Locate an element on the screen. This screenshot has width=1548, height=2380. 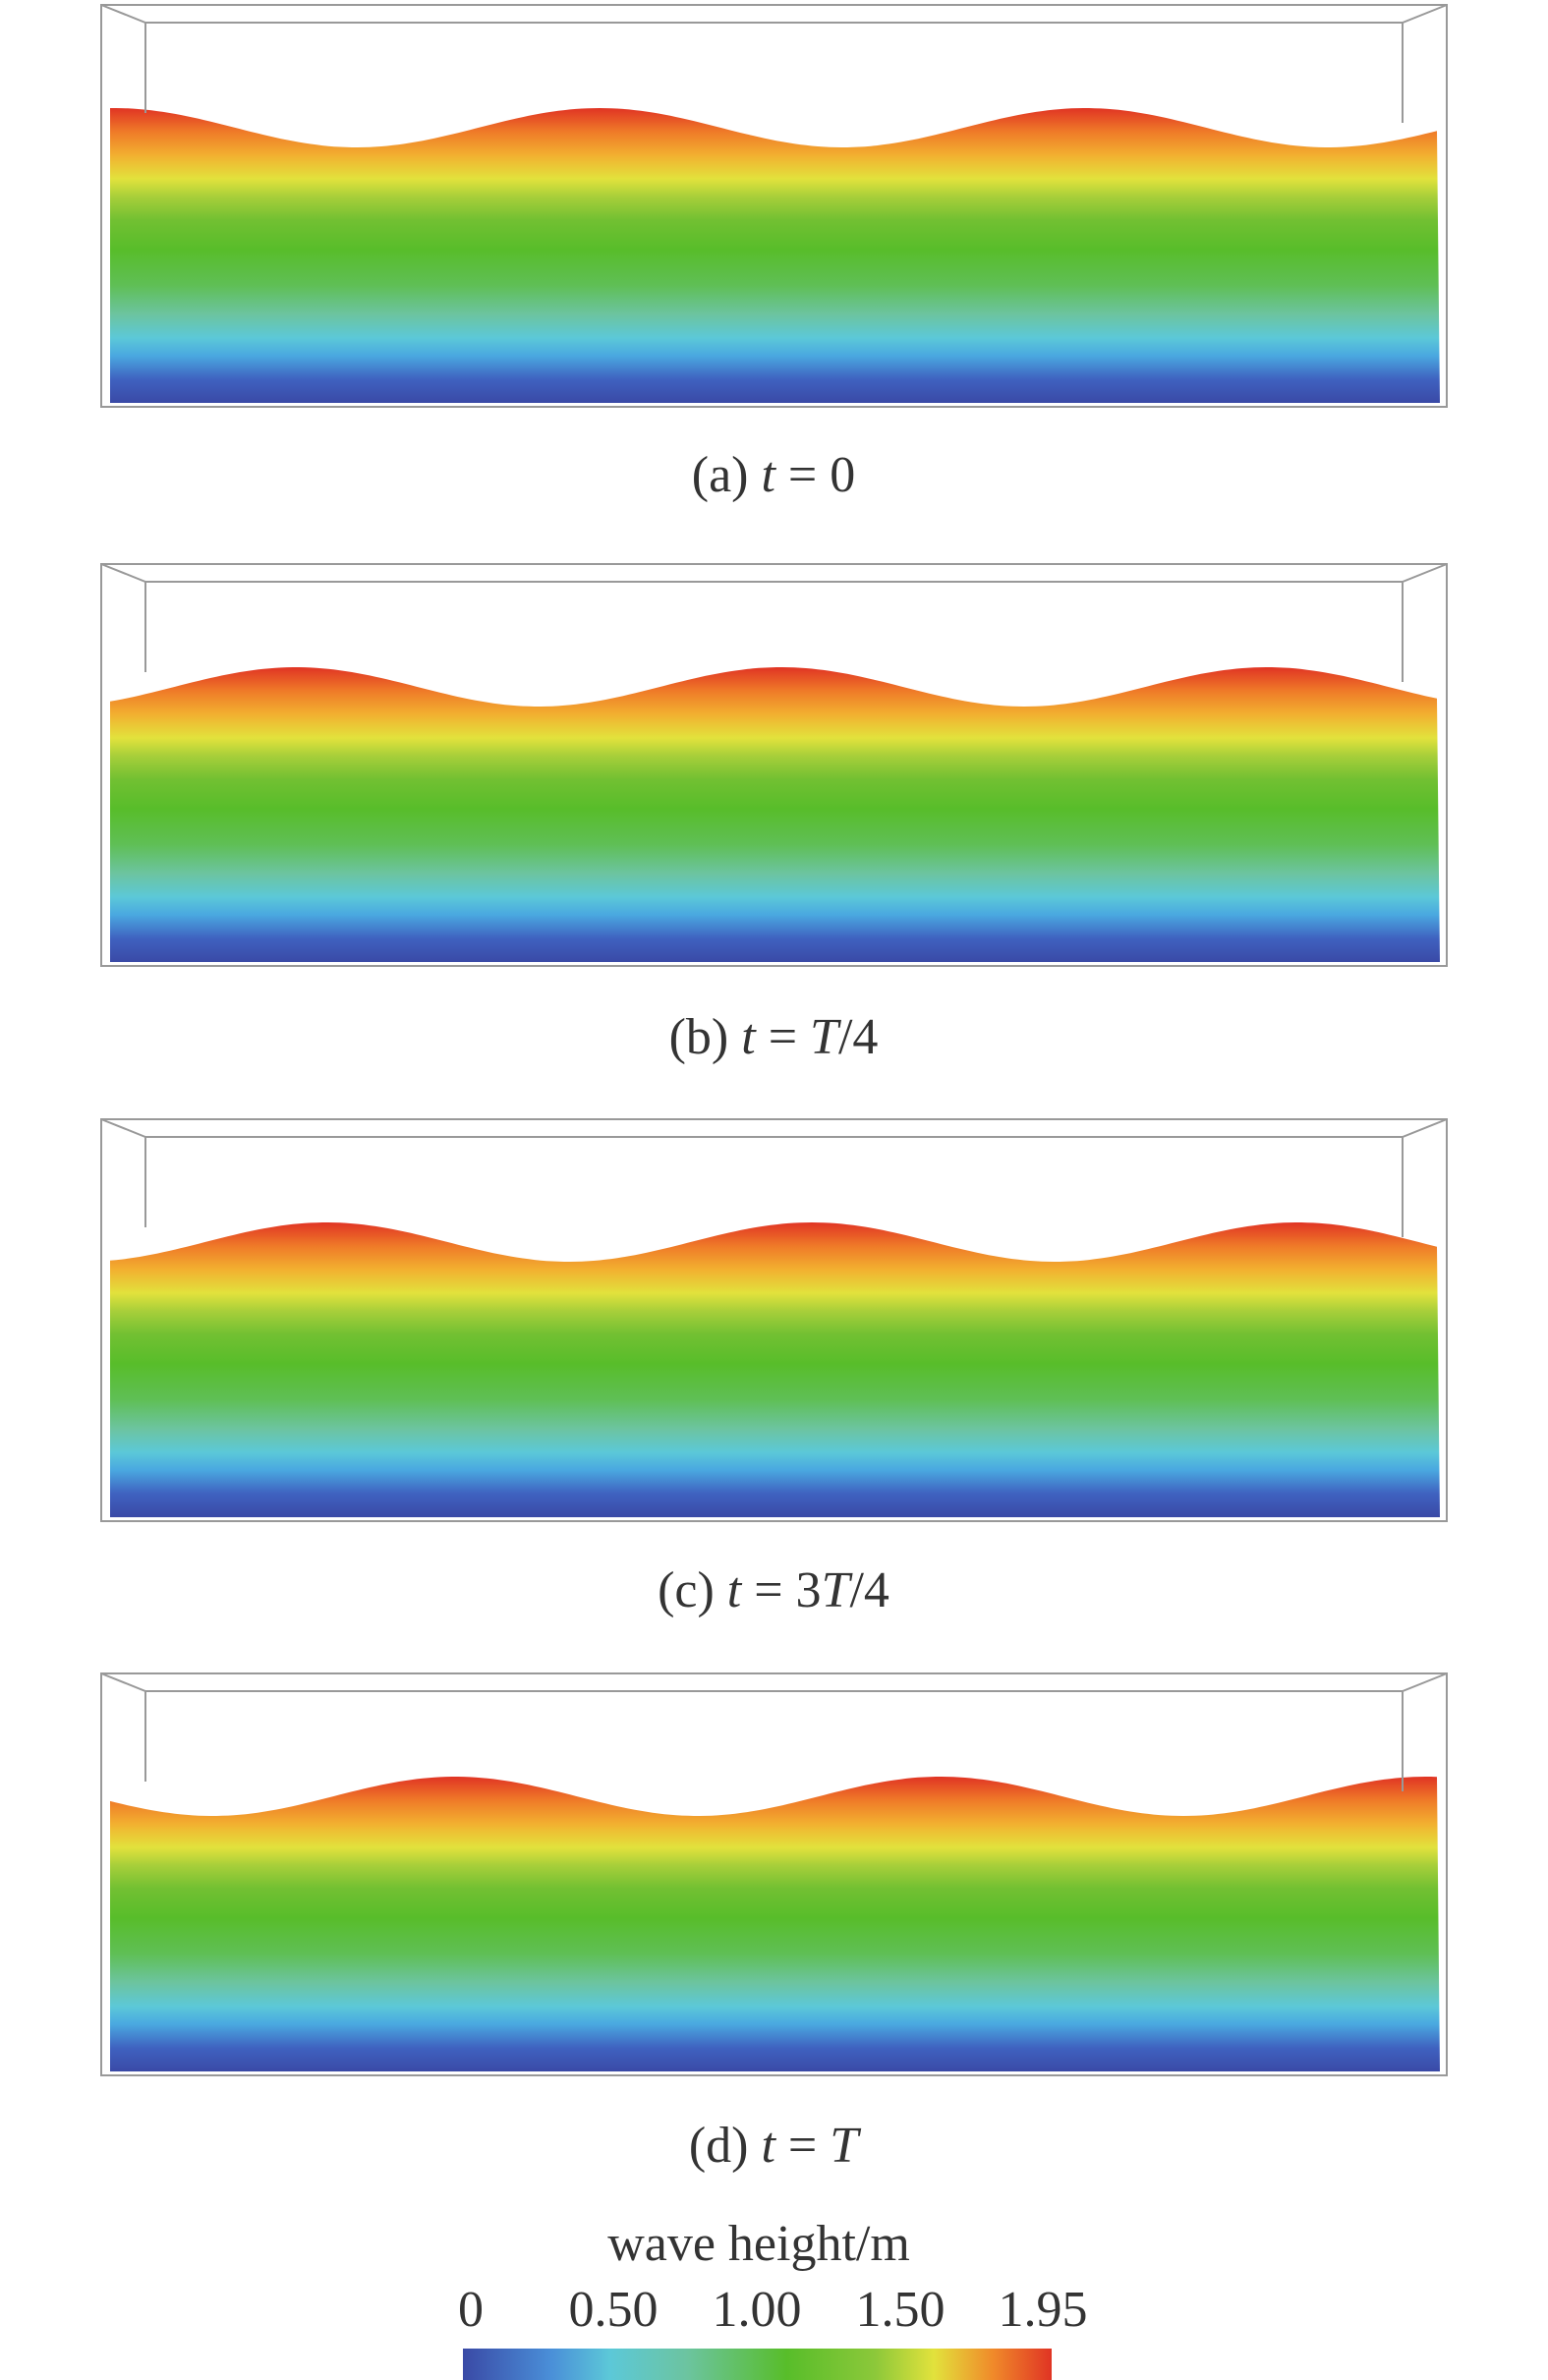
caption-part: = 3 is located at coordinates (781, 1590).